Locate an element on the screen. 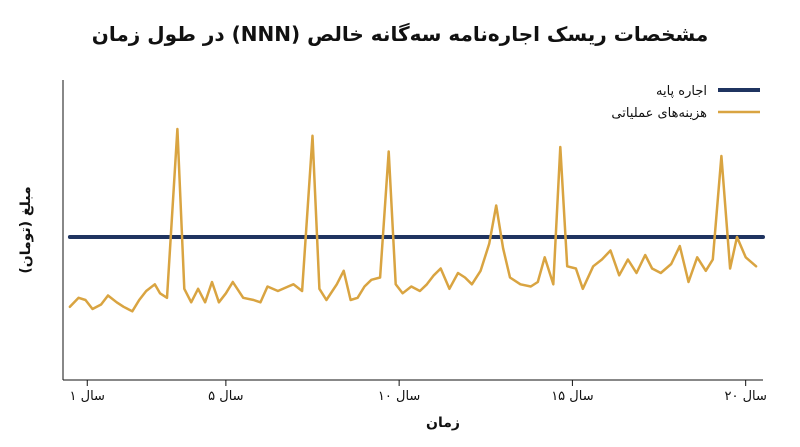 The height and width of the screenshot is (447, 800). x-tick-label: سال ۲۰ is located at coordinates (745, 396).